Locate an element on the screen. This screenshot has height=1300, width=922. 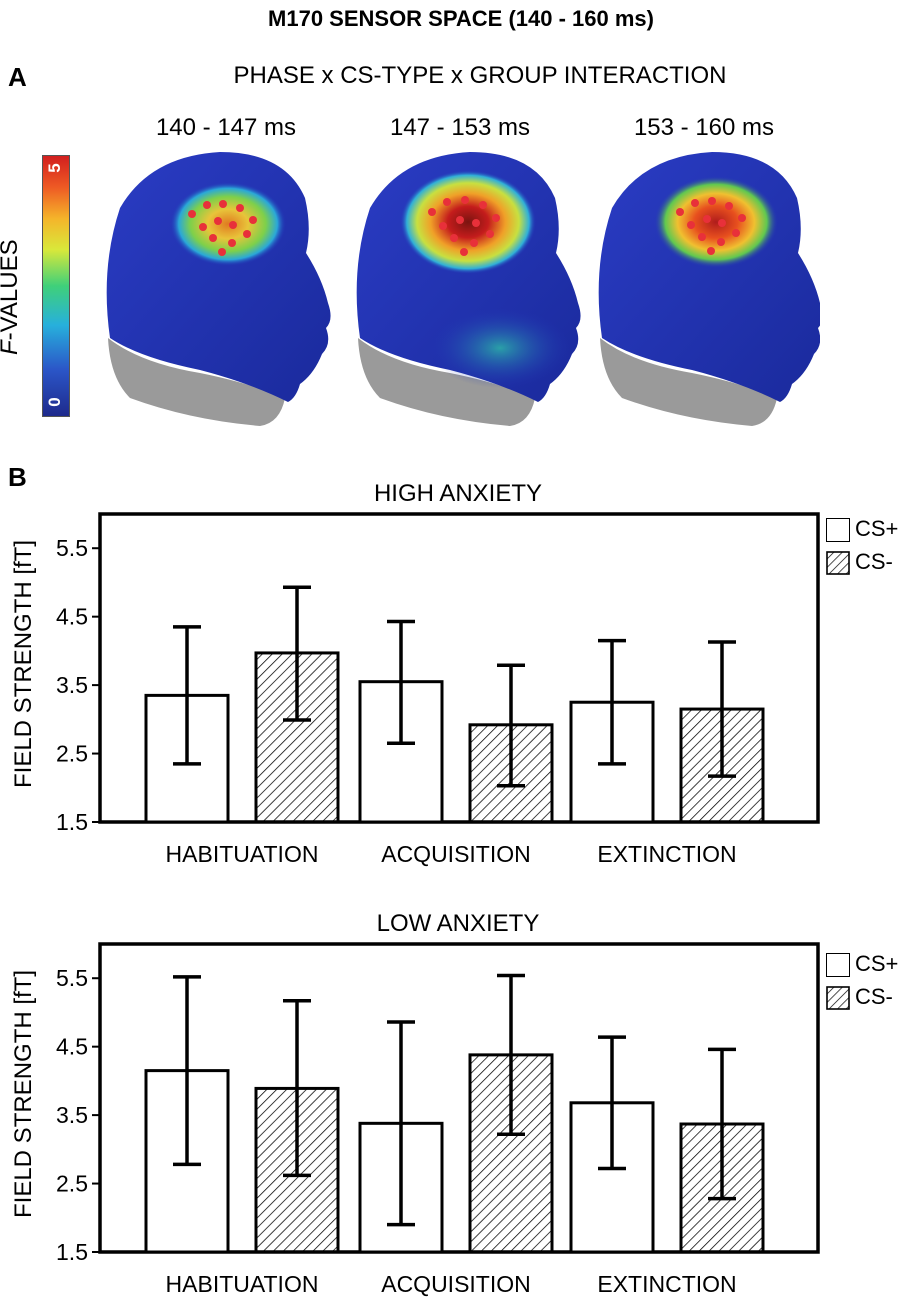
time-window-3: 153 - 160 ms is located at coordinates (704, 127).